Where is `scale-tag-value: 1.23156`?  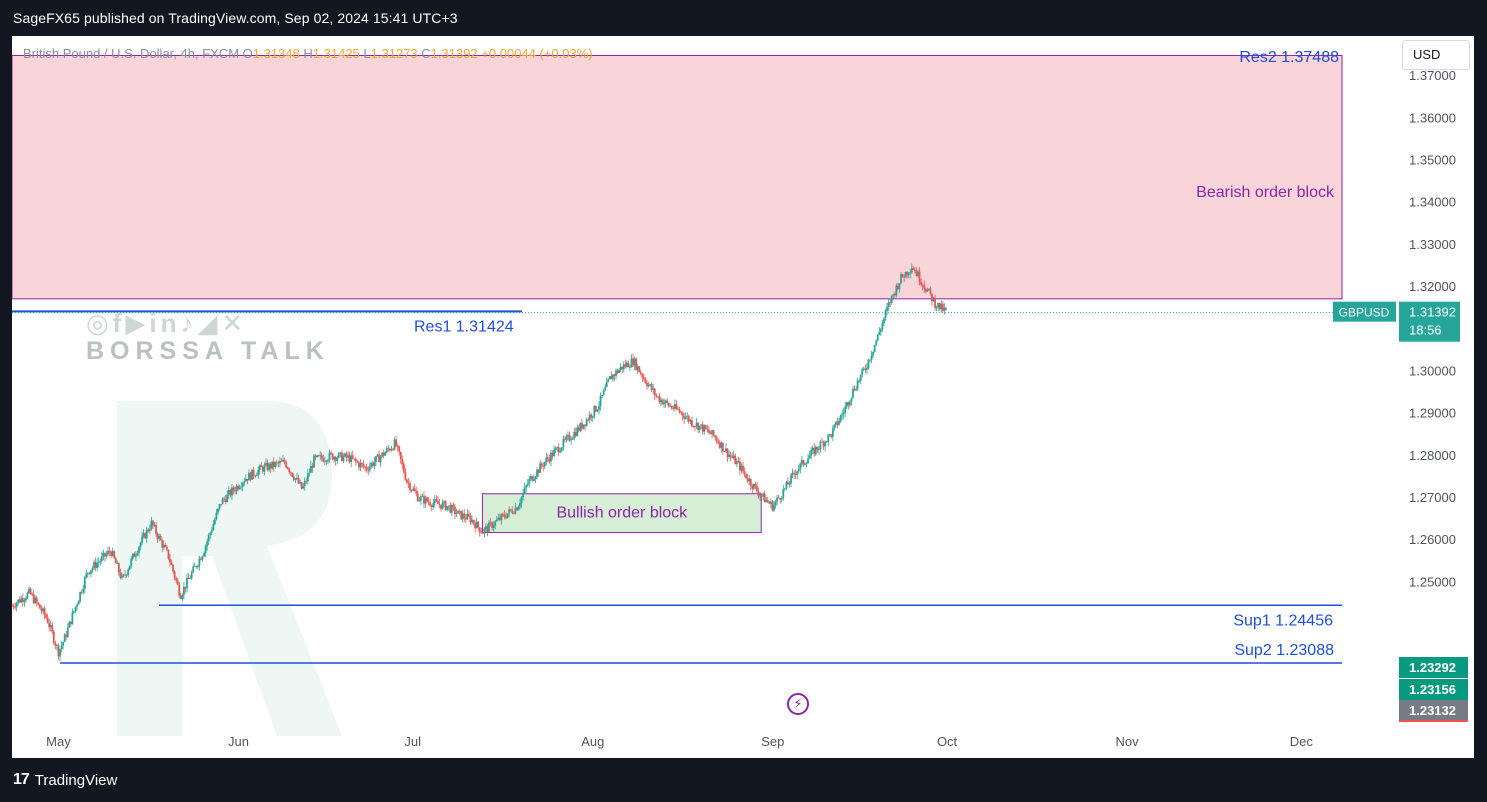
scale-tag-value: 1.23156 is located at coordinates (1432, 689).